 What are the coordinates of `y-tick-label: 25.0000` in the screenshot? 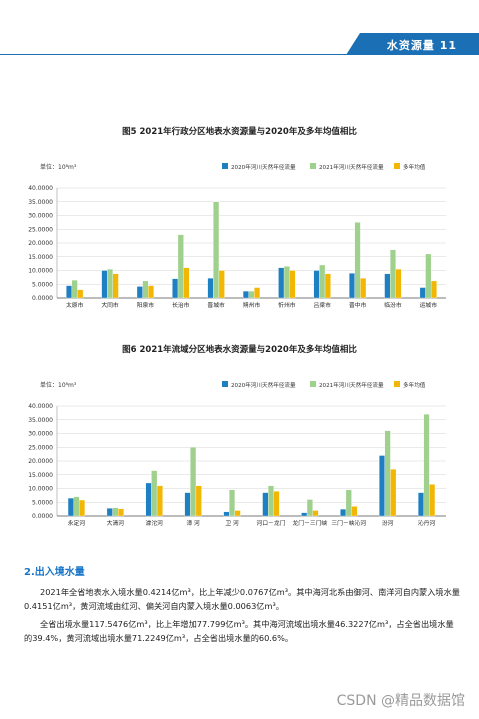 It's located at (40, 229).